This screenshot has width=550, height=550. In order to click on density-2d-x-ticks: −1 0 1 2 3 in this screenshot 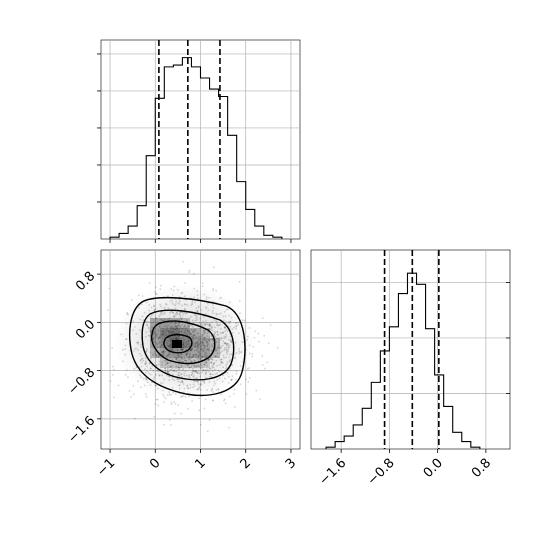, I will do `click(196, 464)`.